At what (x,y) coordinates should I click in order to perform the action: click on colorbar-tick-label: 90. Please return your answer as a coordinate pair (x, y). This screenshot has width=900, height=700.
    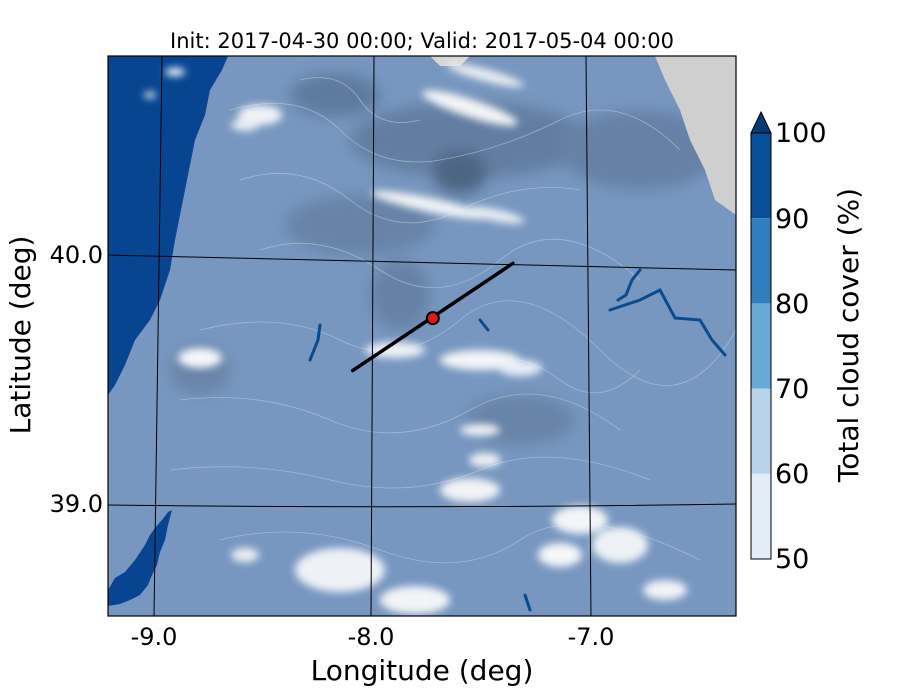
    Looking at the image, I should click on (792, 219).